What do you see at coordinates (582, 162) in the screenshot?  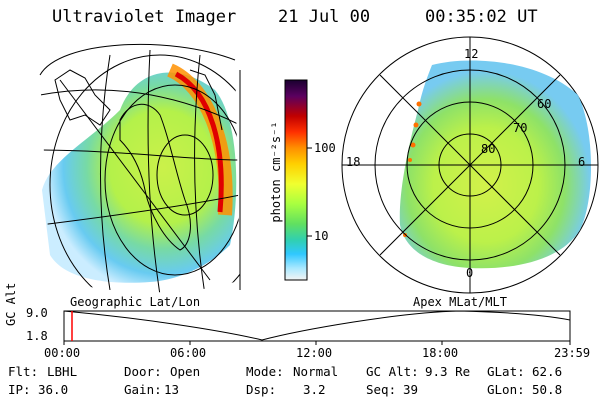 I see `mlt-label-6: 6` at bounding box center [582, 162].